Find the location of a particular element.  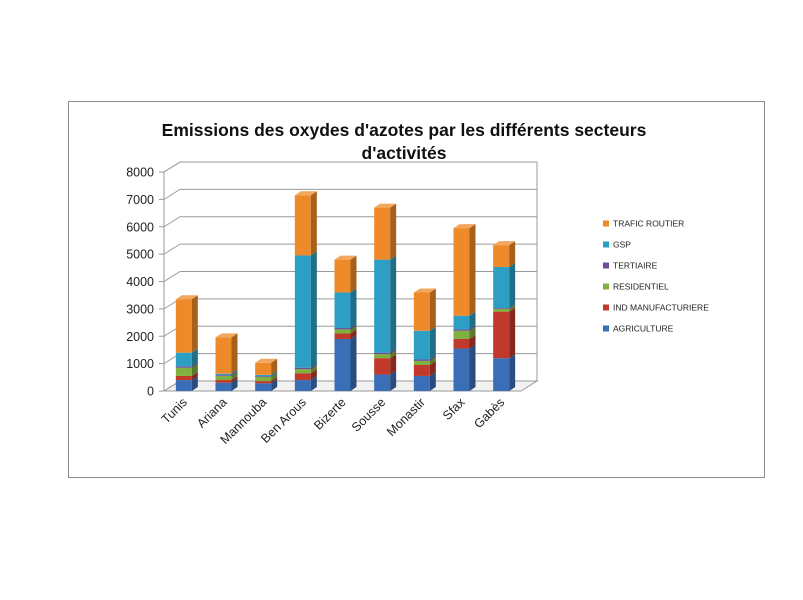

x-tick-label: Monastir is located at coordinates (406, 417).